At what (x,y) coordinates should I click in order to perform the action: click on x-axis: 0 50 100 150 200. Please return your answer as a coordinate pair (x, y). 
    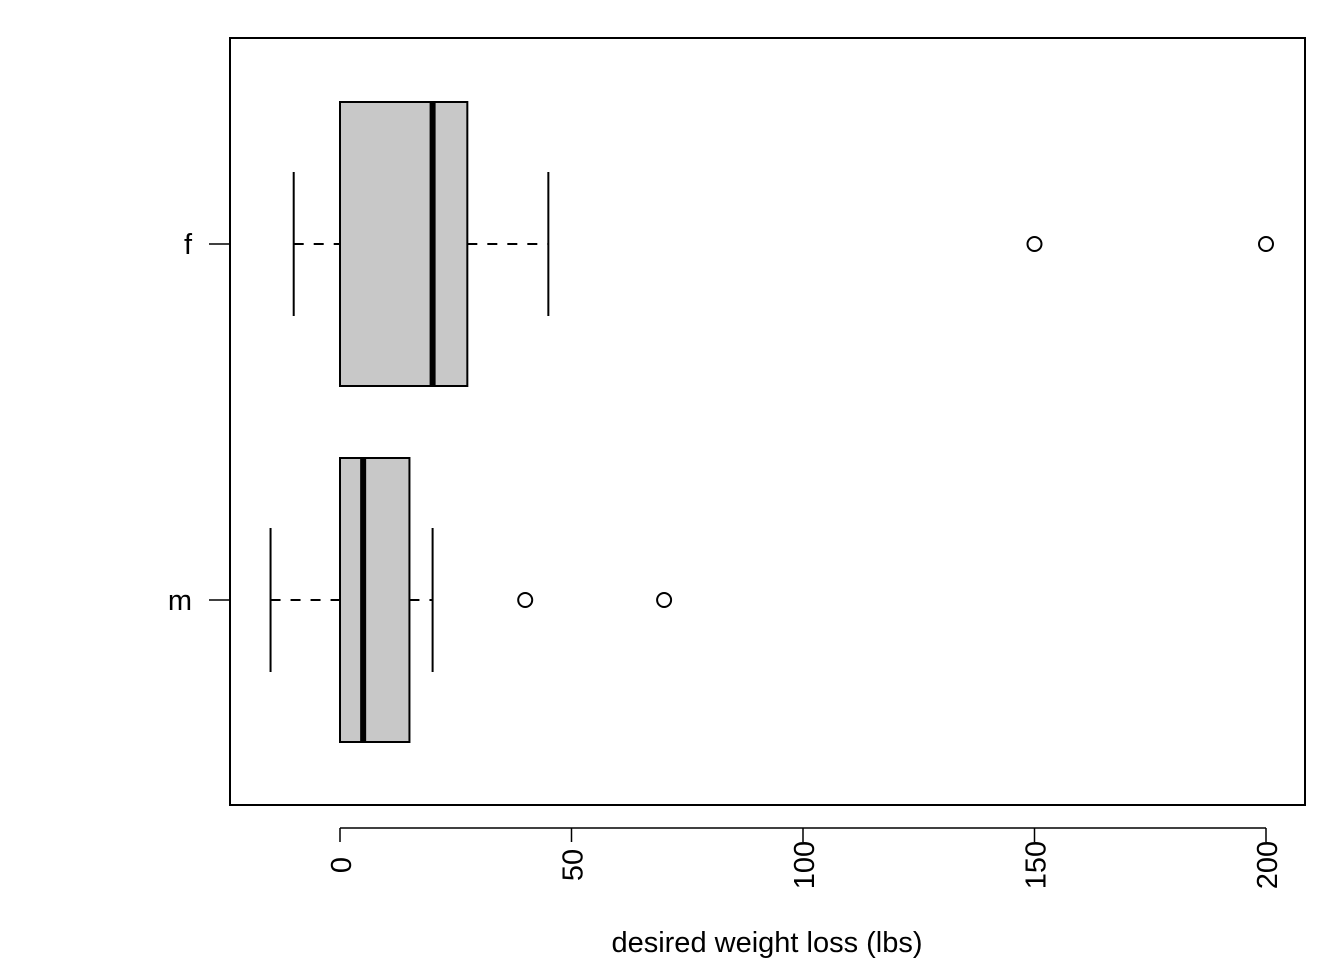
    Looking at the image, I should click on (805, 858).